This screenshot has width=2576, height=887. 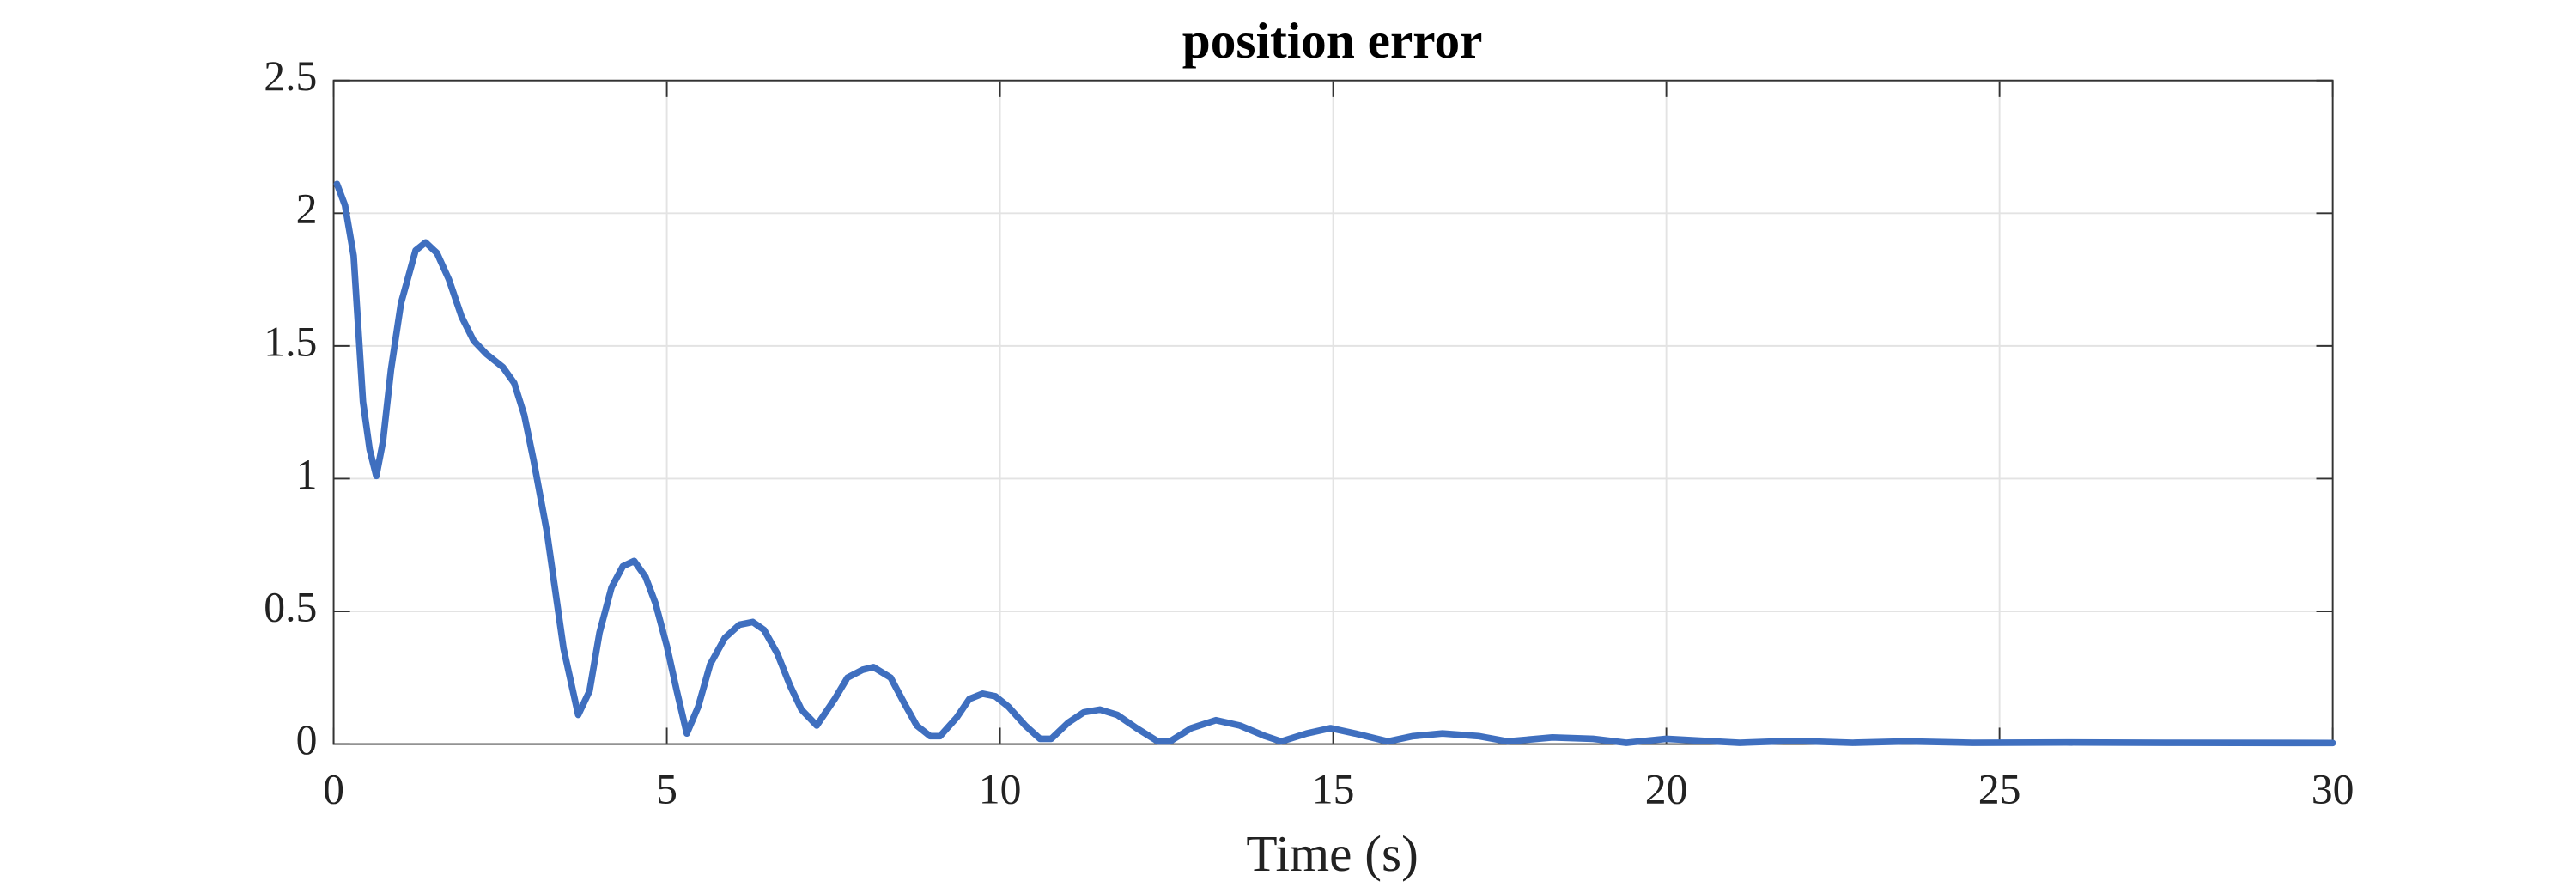 I want to click on x-tick-label: 5, so click(x=666, y=788).